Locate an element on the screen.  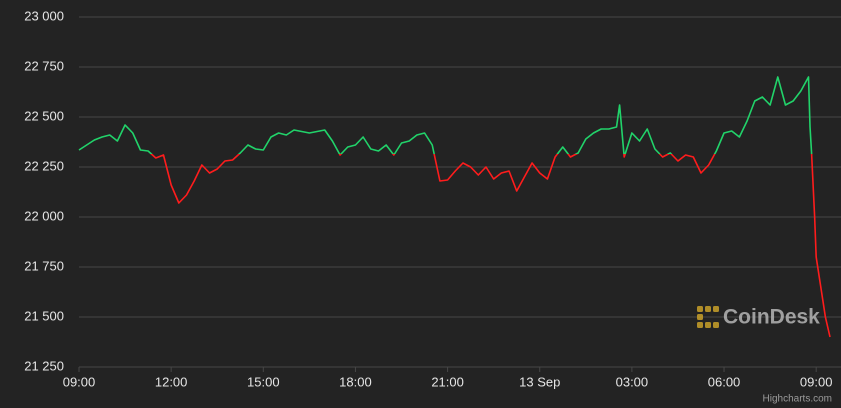
y-tick-label: 21 250 is located at coordinates (44, 365).